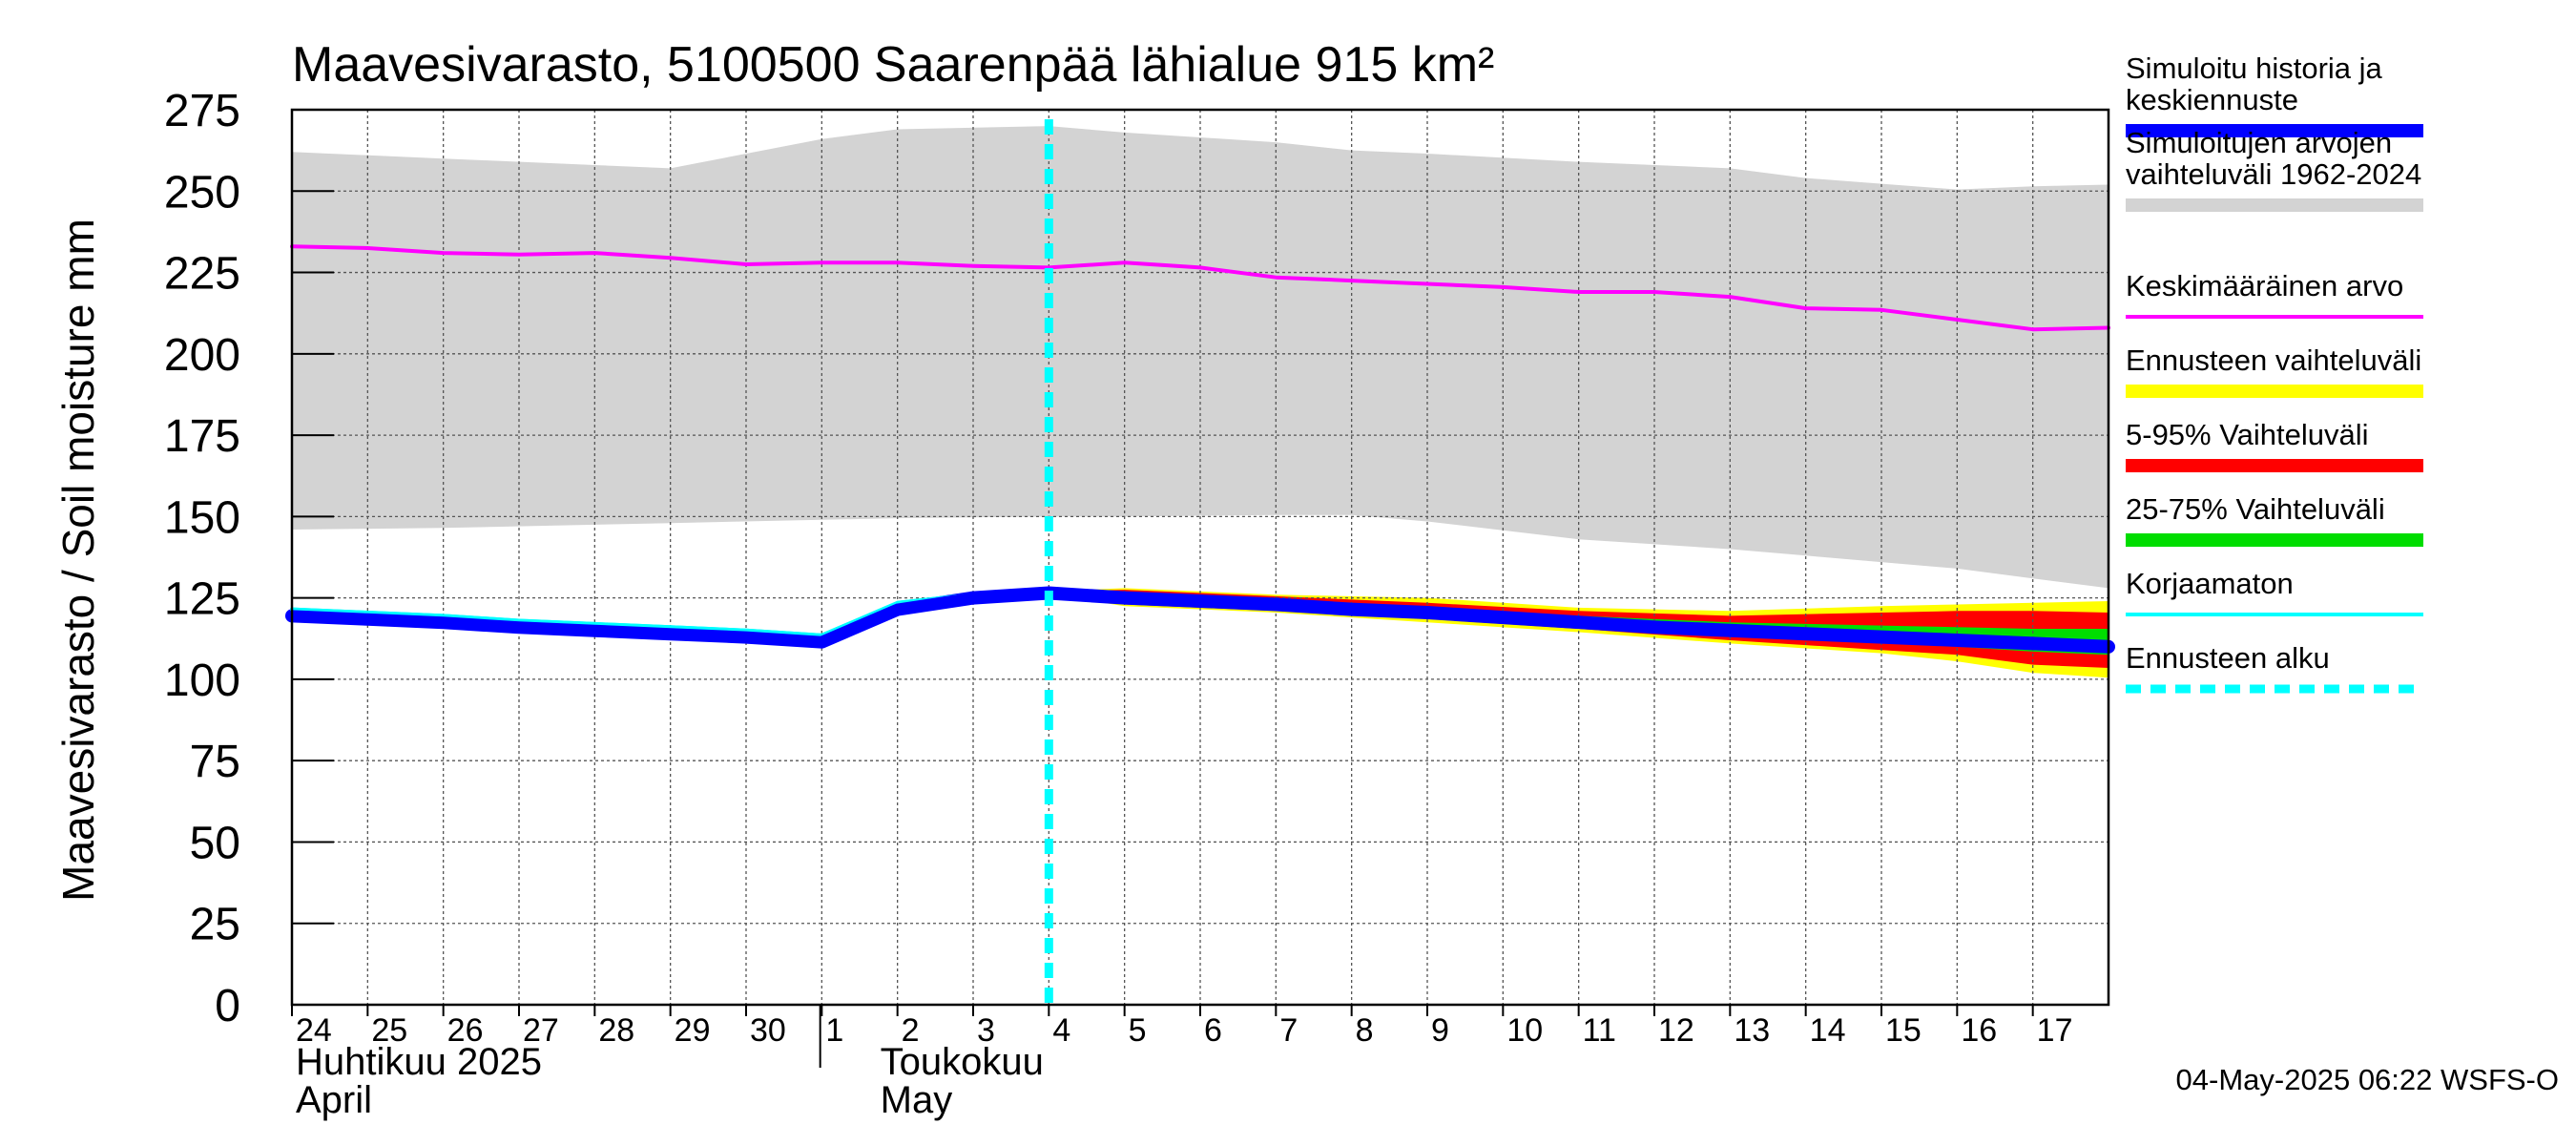 The height and width of the screenshot is (1145, 2576). I want to click on x-tick-label: 7, so click(1288, 1030).